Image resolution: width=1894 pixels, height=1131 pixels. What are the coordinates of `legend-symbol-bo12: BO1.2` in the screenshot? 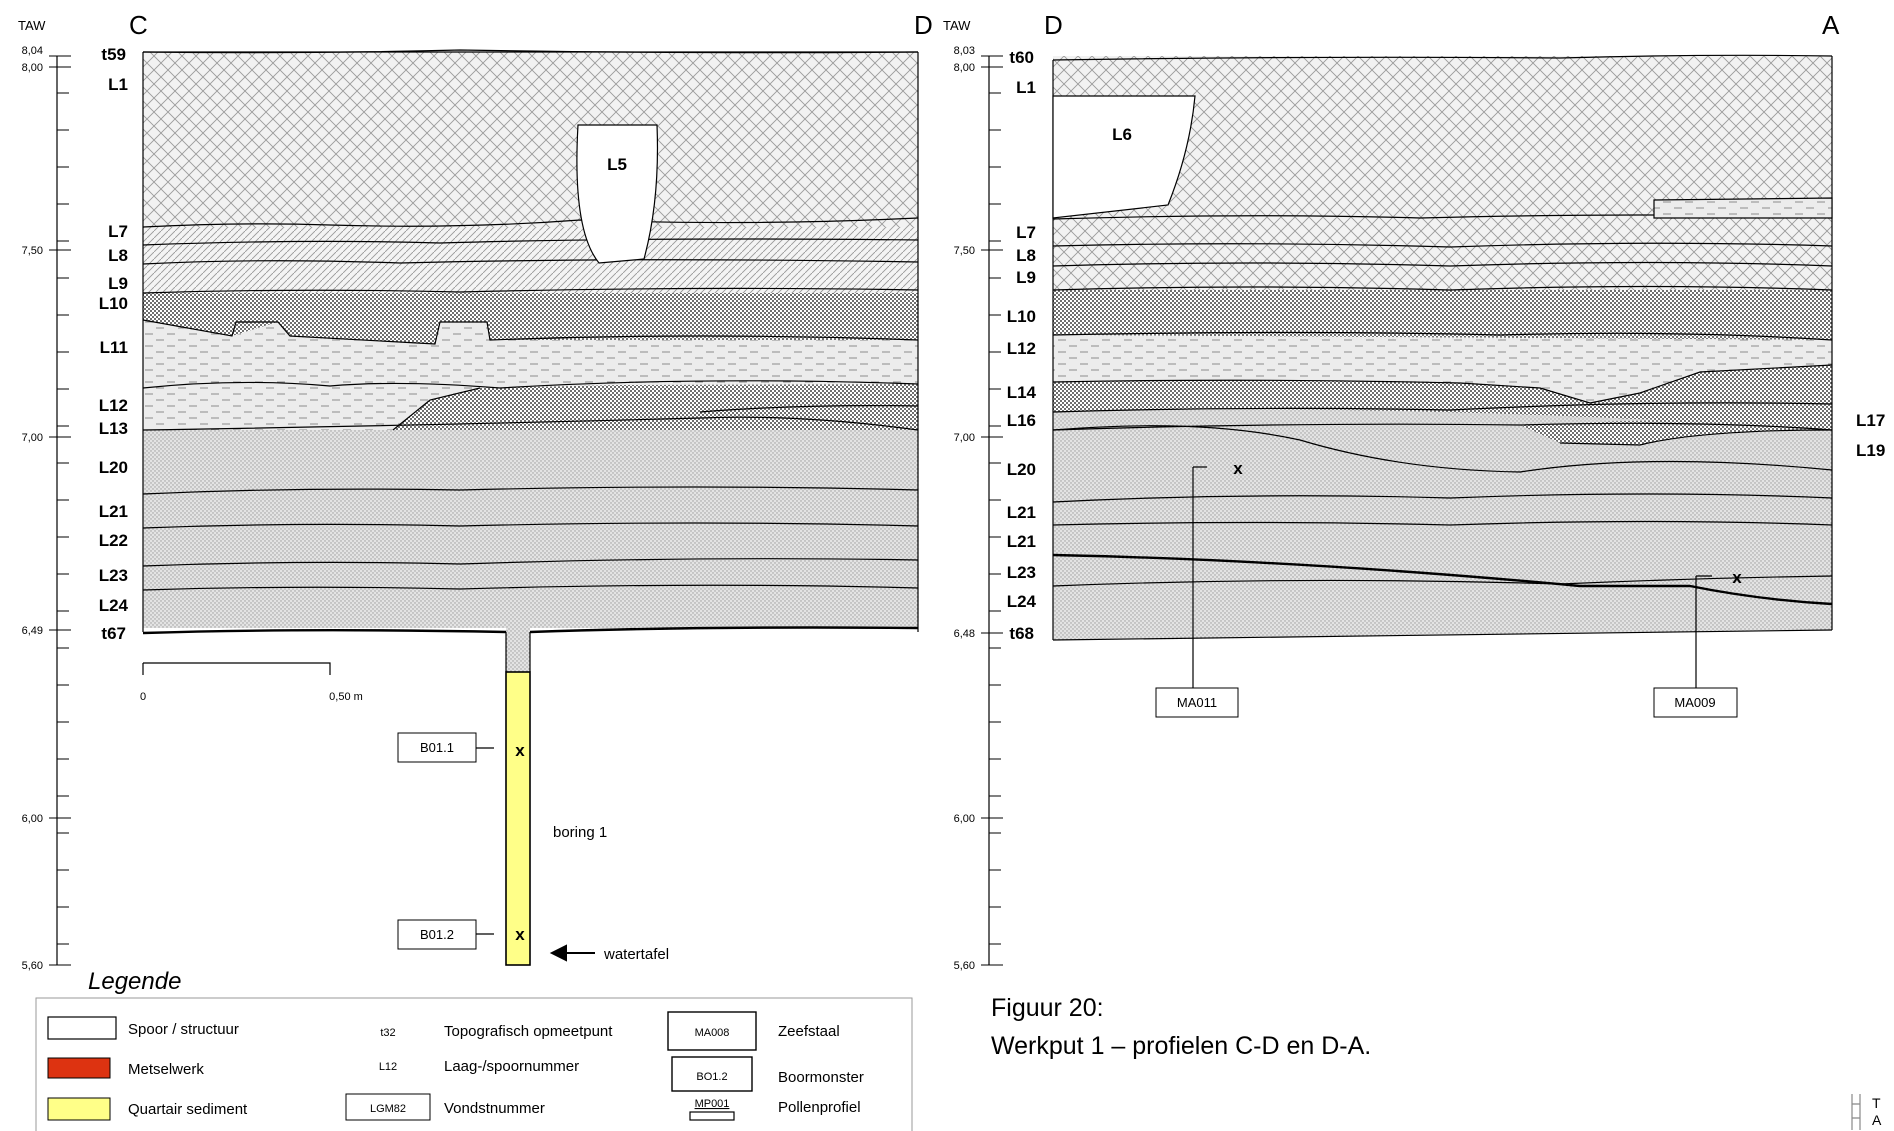 It's located at (711, 1077).